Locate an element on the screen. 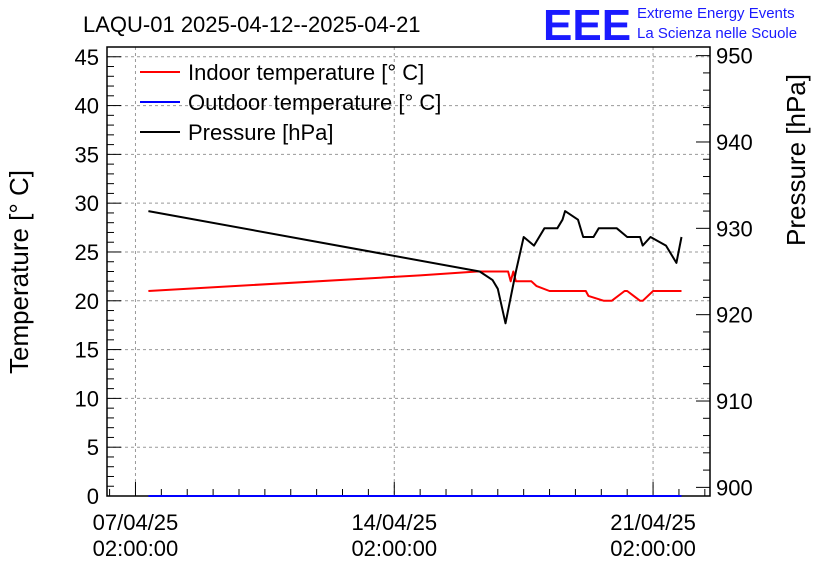  x-tick-label: 21/04/25 is located at coordinates (653, 522).